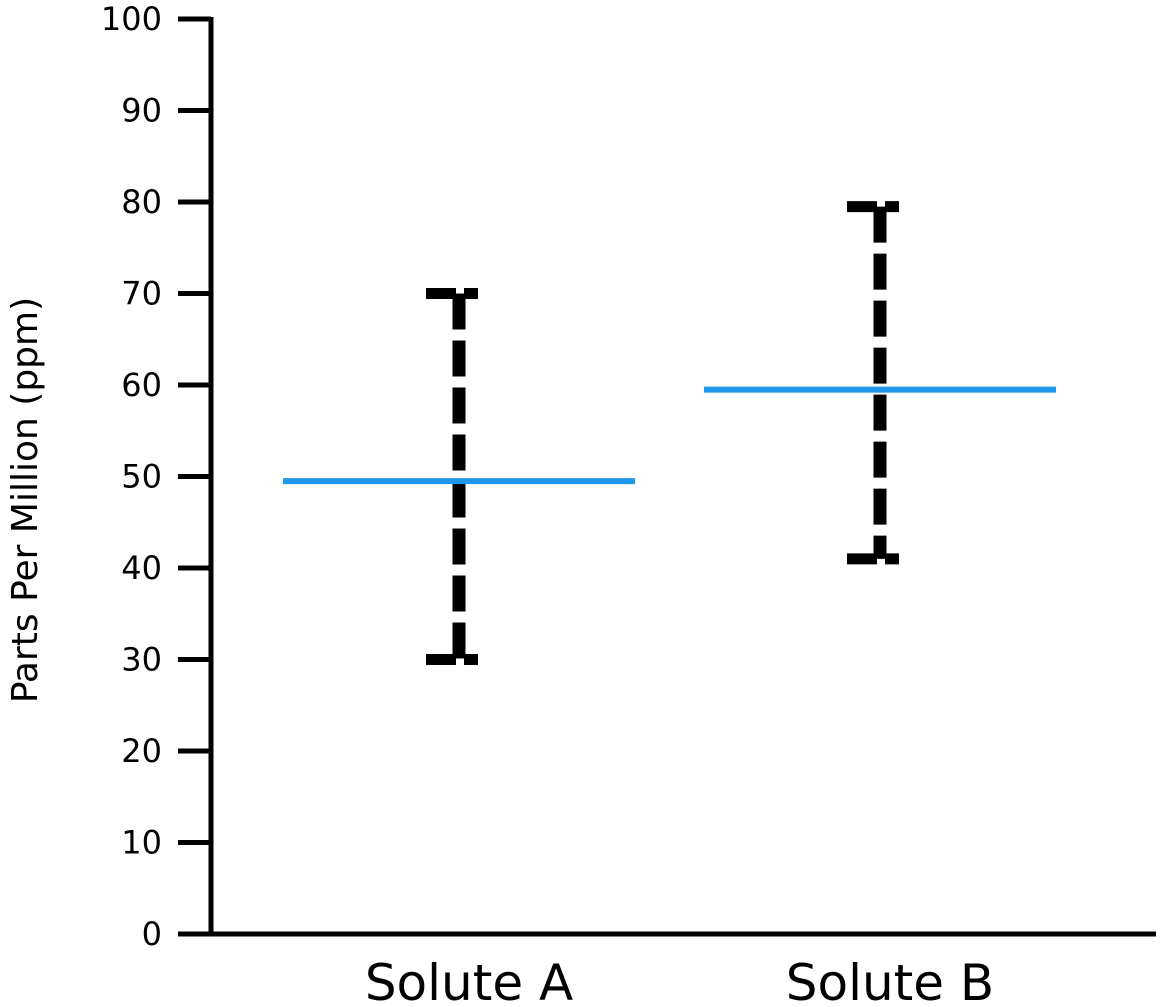 The width and height of the screenshot is (1160, 1007). Describe the element at coordinates (141, 568) in the screenshot. I see `y-tick-label-40: 40` at that location.